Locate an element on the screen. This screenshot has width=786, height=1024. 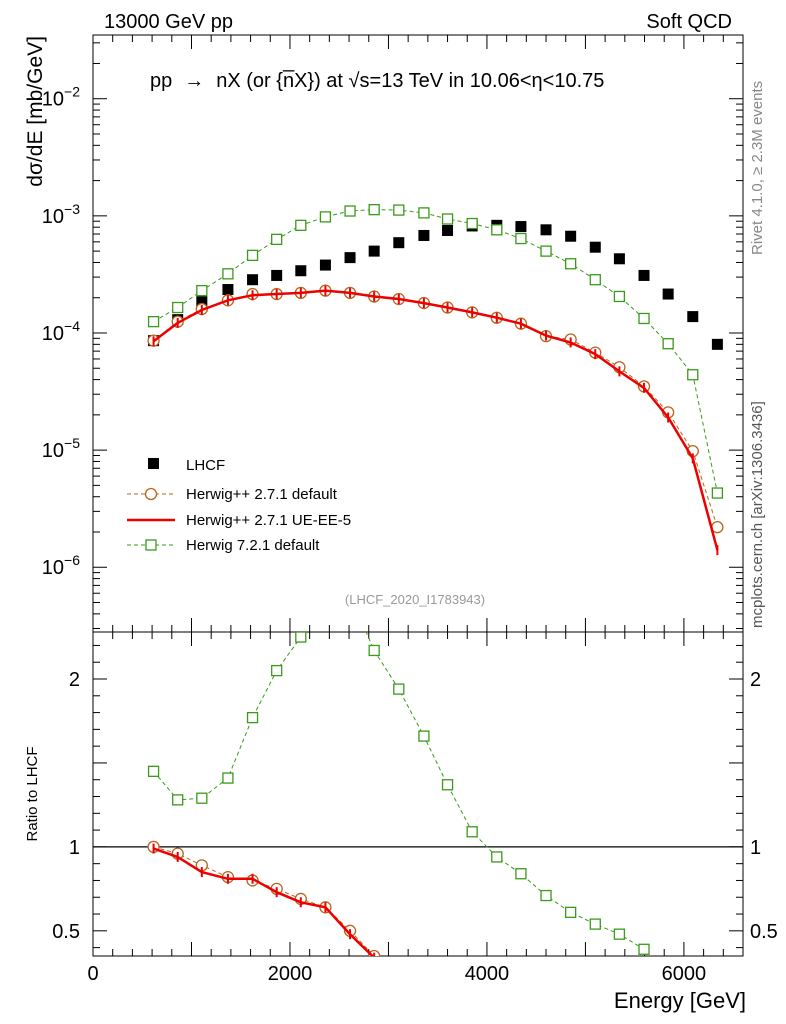
y-tick-label-ratio-right: 0.5 is located at coordinates (764, 932).